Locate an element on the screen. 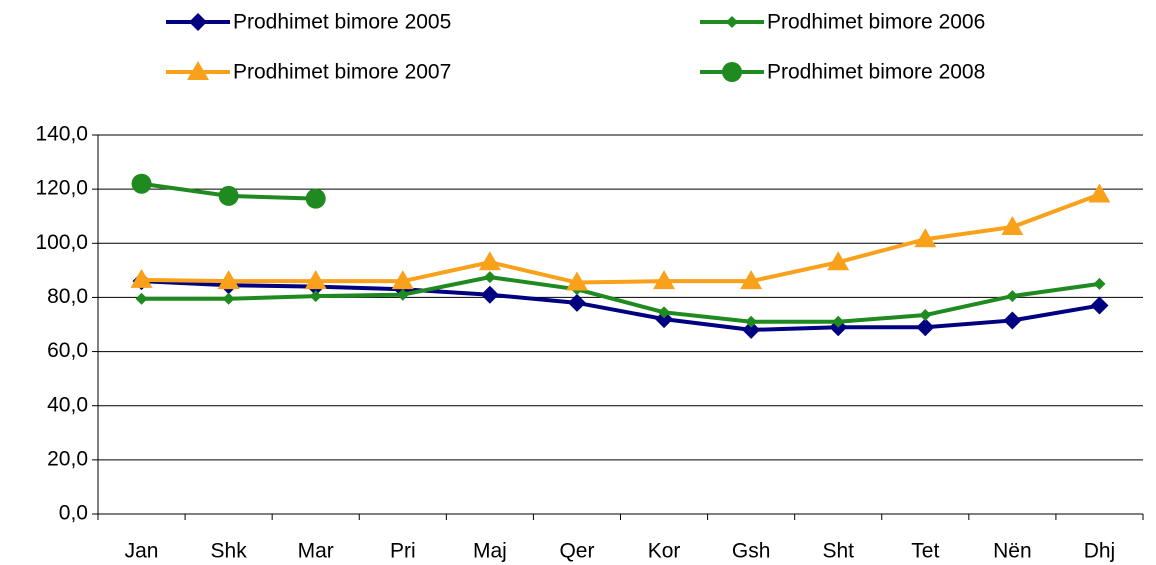 This screenshot has height=565, width=1156. y-tick-label: 140,0 is located at coordinates (61, 134).